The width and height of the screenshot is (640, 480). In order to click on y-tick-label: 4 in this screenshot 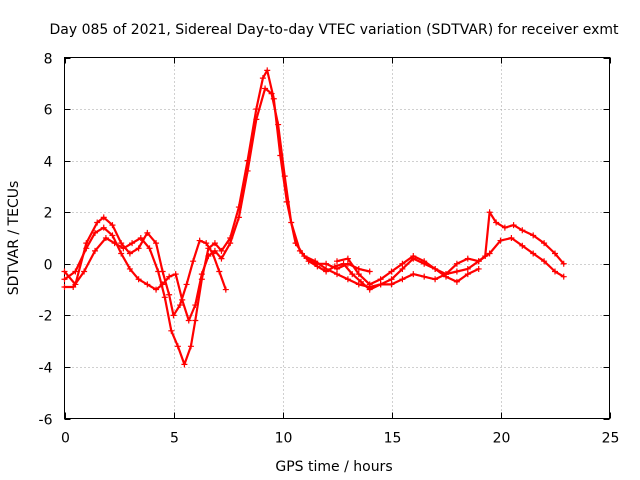, I will do `click(48, 163)`.